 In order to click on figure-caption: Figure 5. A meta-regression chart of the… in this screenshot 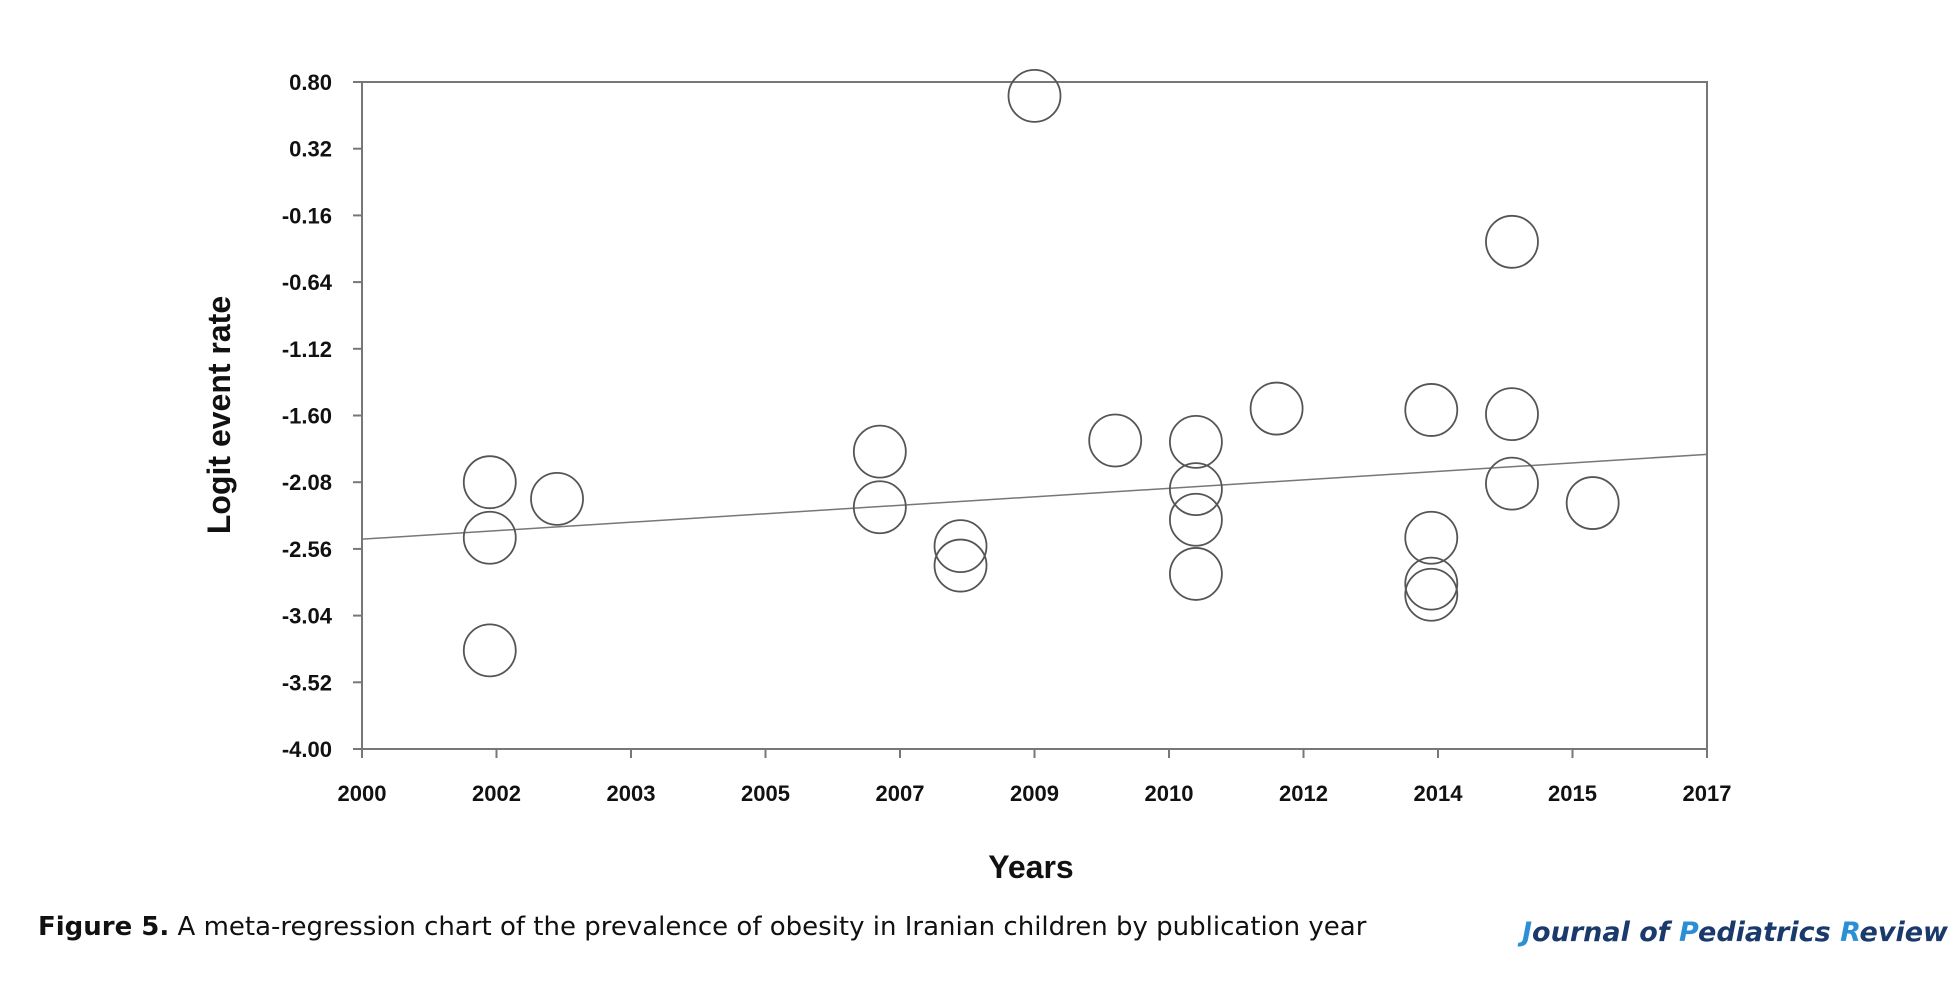, I will do `click(702, 927)`.